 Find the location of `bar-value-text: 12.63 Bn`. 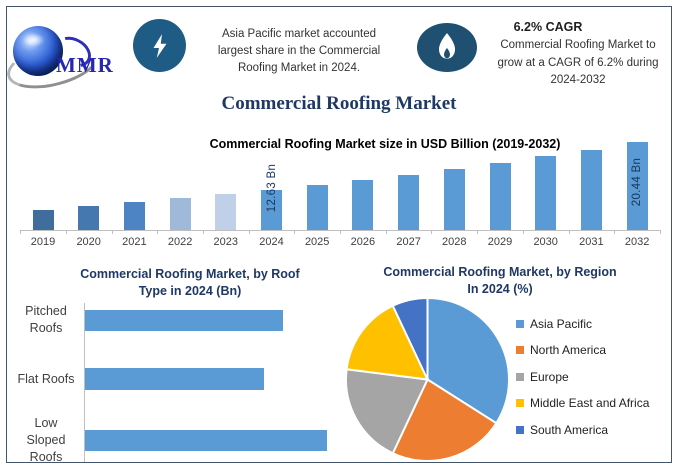

bar-value-text: 12.63 Bn is located at coordinates (271, 188).